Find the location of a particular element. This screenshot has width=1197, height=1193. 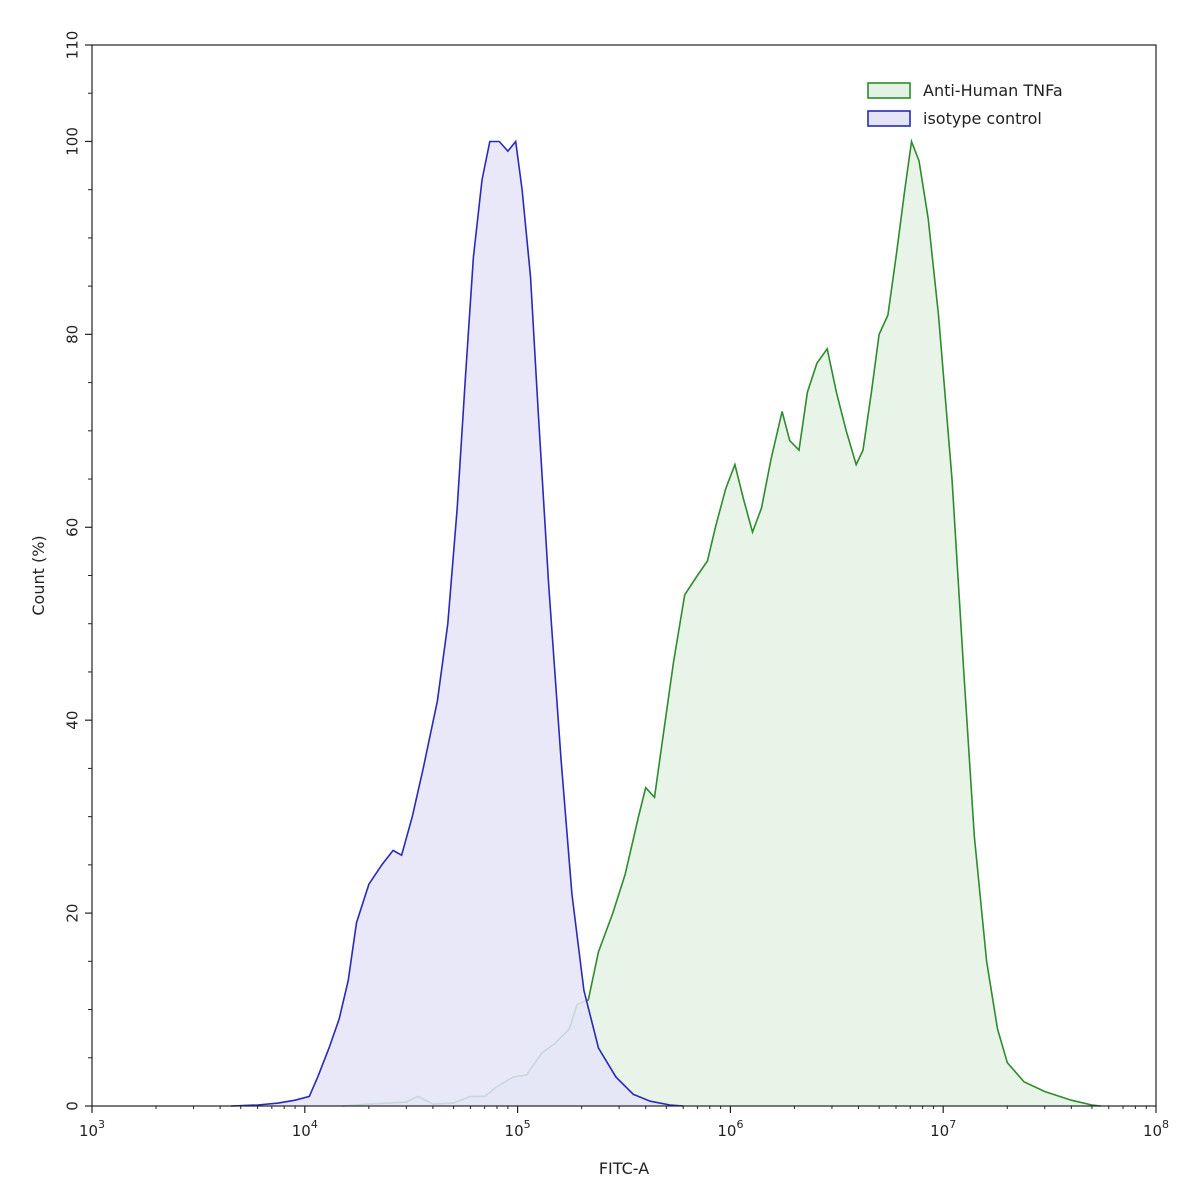

y-axis-title: Count (%) is located at coordinates (38, 575).